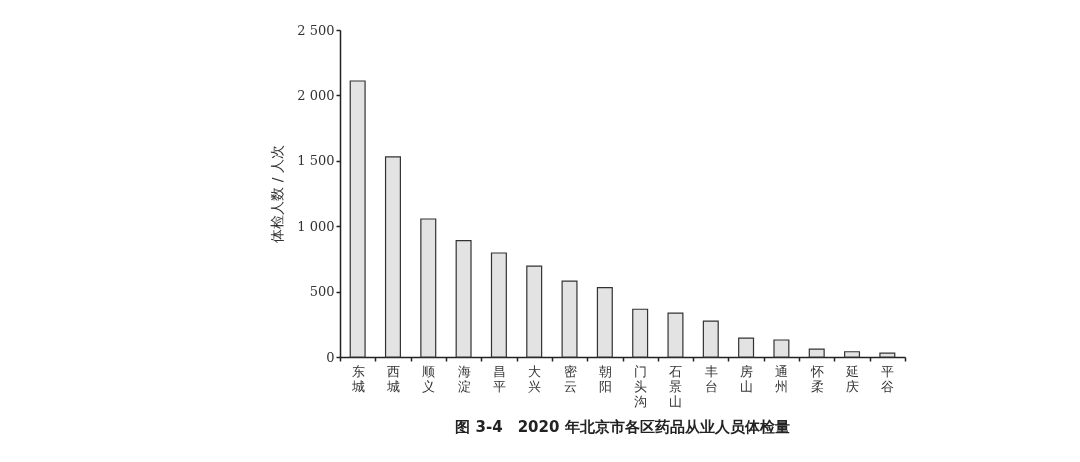 This screenshot has height=462, width=1080. Describe the element at coordinates (782, 378) in the screenshot. I see `x-tick-label: 通州` at that location.